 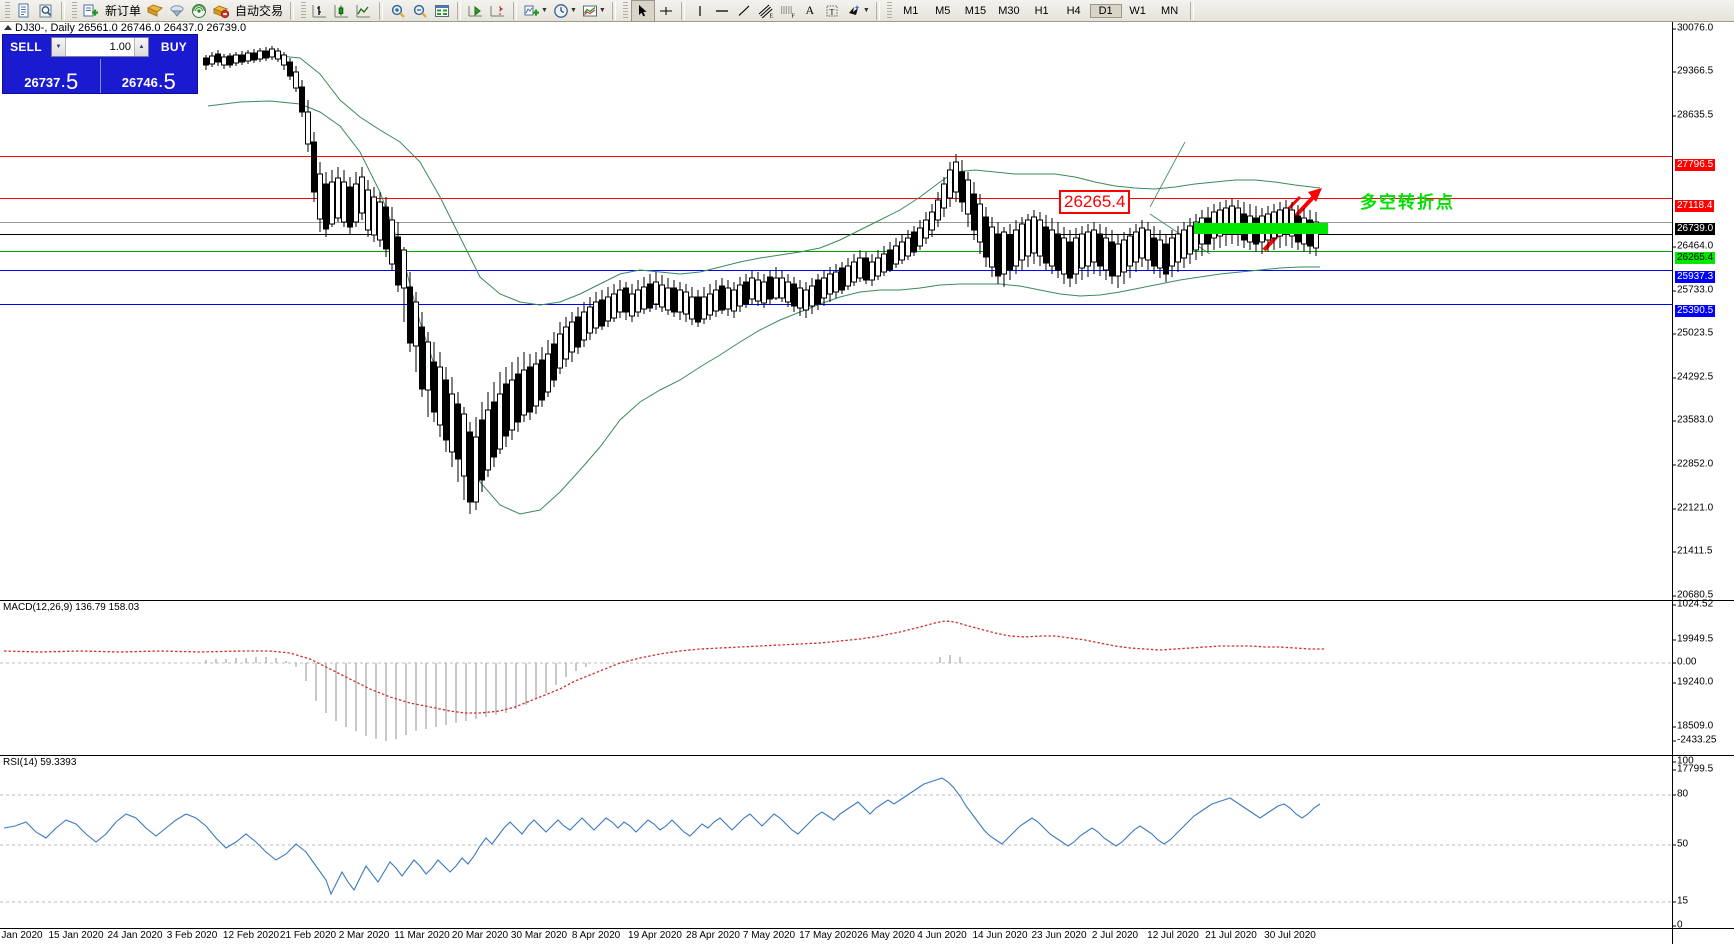 I want to click on timeframe-m1: M1, so click(x=911, y=10).